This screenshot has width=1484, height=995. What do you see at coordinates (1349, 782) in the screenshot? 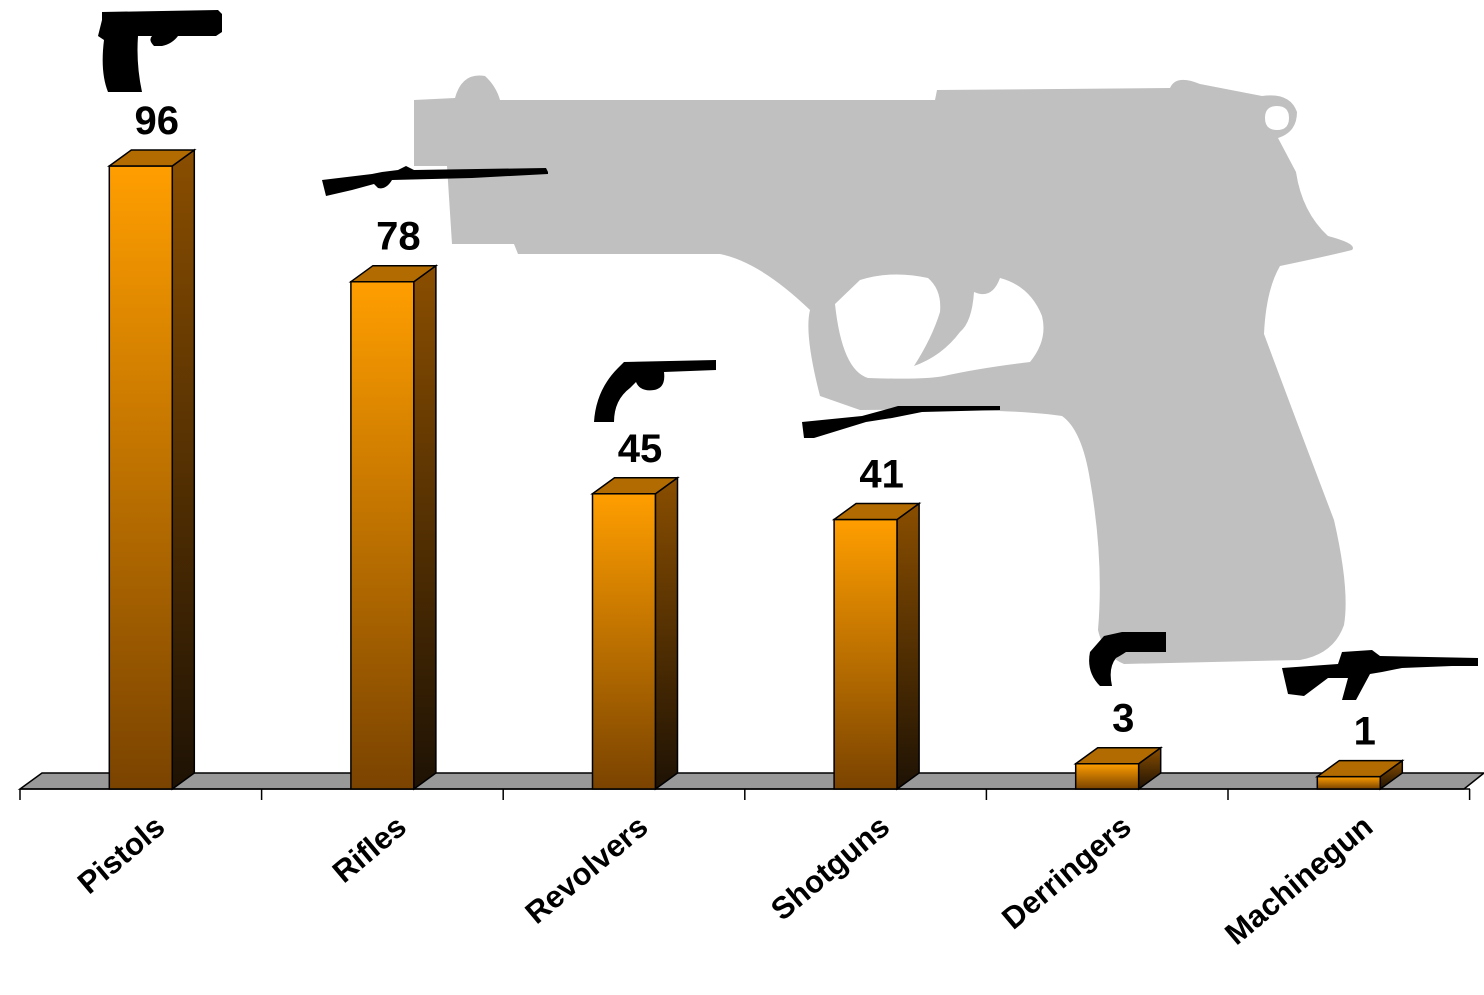
I see `bar-front-machinegun` at bounding box center [1349, 782].